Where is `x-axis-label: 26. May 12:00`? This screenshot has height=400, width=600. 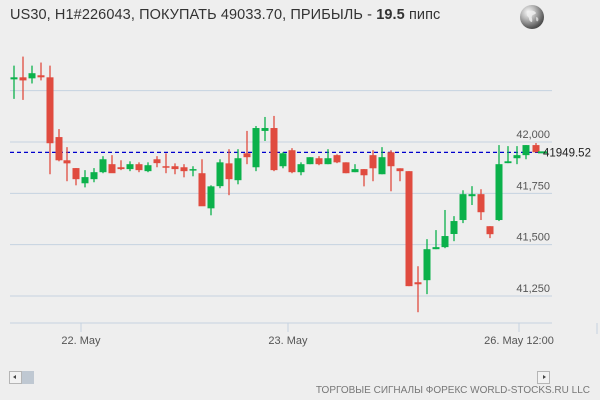
x-axis-label: 26. May 12:00 is located at coordinates (519, 341).